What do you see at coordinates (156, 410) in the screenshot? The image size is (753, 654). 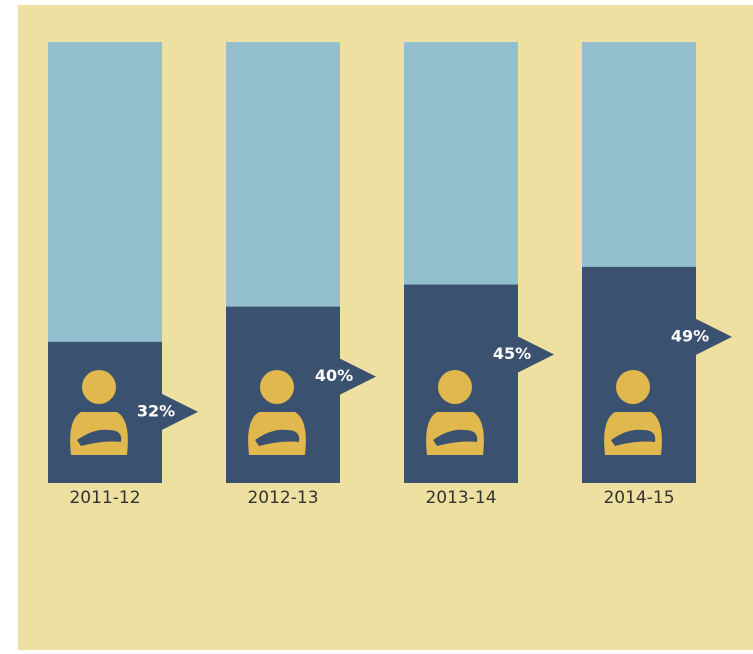 I see `value-label: 32%` at bounding box center [156, 410].